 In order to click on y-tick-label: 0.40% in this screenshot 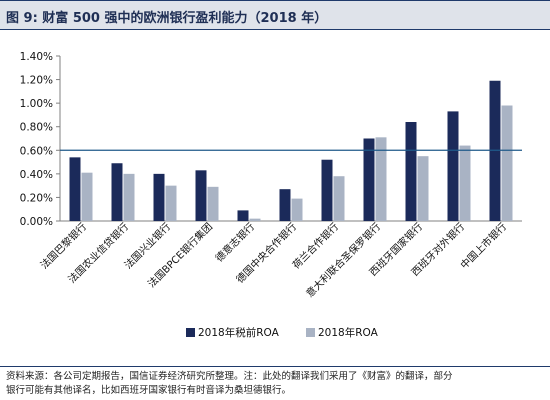, I will do `click(36, 175)`.